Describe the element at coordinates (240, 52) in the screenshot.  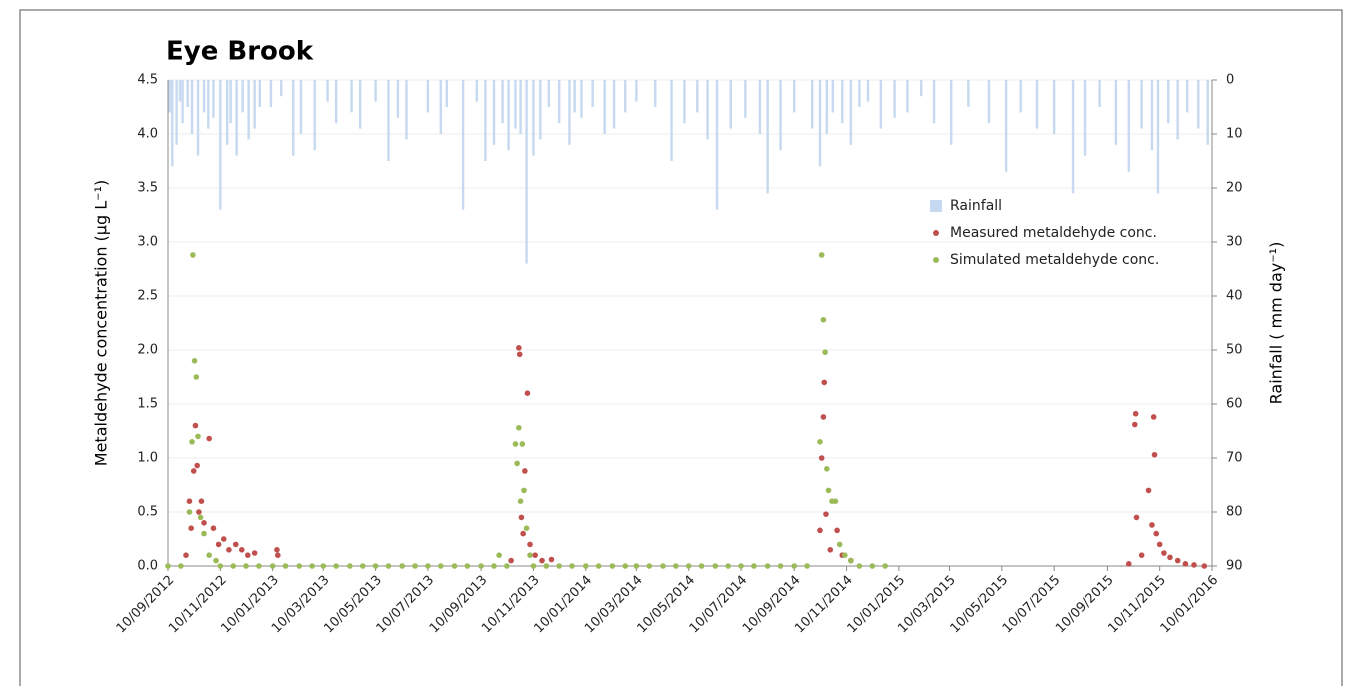
I see `chart-title: Eye Brook` at that location.